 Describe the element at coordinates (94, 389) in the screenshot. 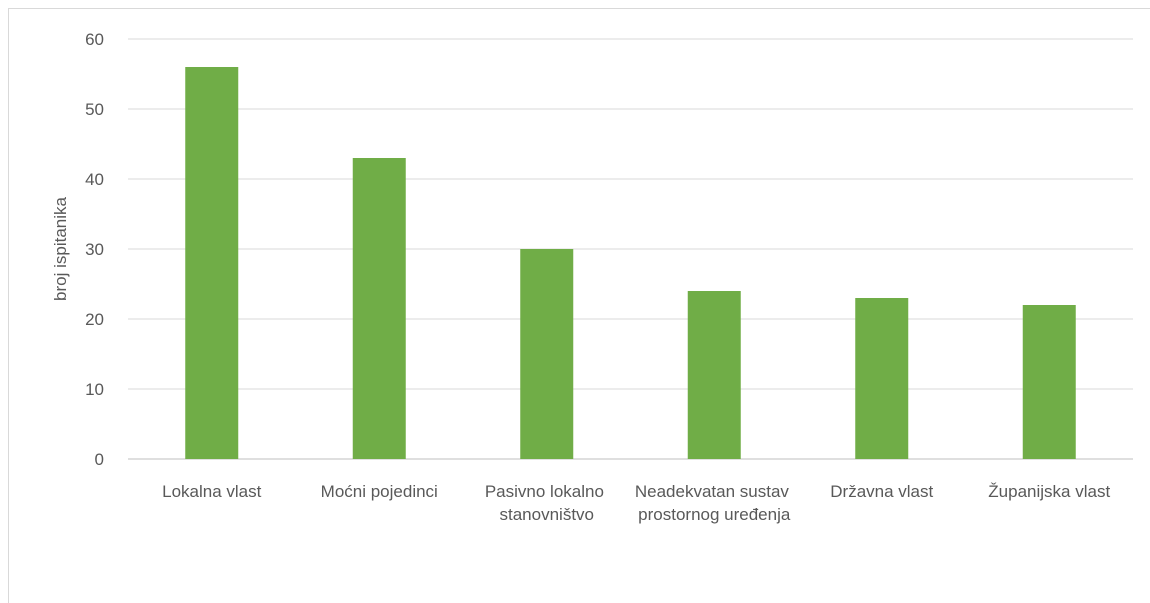

I see `y-tick-label: 10` at that location.